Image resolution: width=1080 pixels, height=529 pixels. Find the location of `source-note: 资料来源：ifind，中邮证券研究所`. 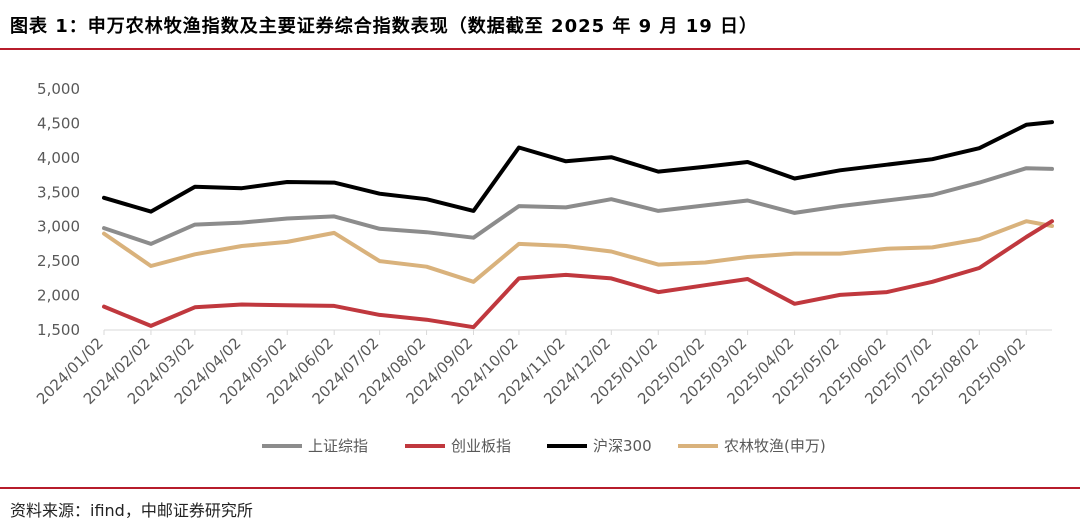

source-note: 资料来源：ifind，中邮证券研究所 is located at coordinates (131, 510).